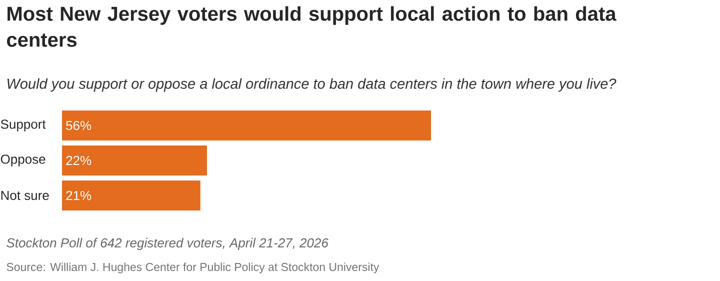  I want to click on chart-subtitle: Would you support or oppose a local ordinance to ban data centers in the town where you live?, so click(311, 85).